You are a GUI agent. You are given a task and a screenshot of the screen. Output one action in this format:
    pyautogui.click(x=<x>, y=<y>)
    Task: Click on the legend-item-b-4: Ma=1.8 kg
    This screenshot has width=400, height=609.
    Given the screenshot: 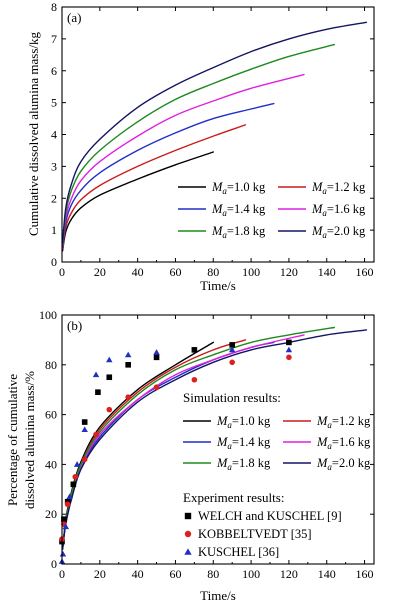 What is the action you would take?
    pyautogui.click(x=227, y=464)
    